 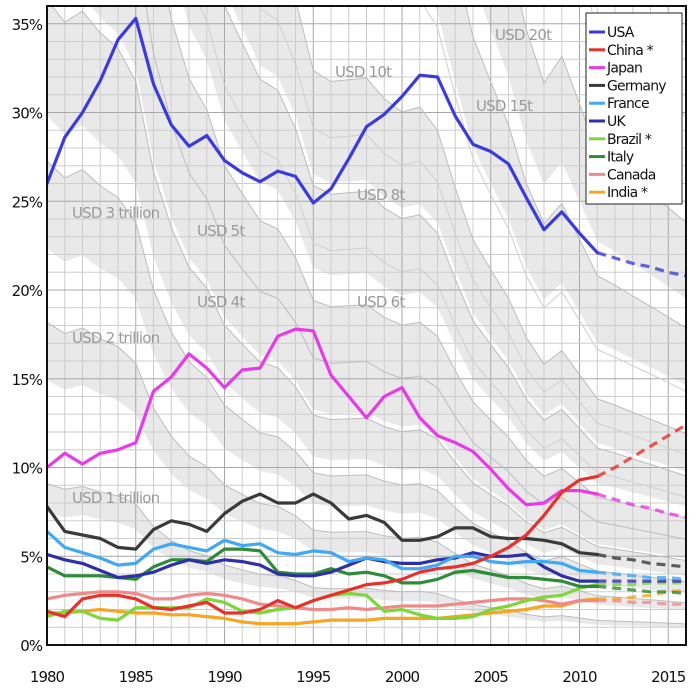 I want to click on y-axis: 0% 5% 10% 15% 20% 25% 30% 35%, so click(x=28, y=335).